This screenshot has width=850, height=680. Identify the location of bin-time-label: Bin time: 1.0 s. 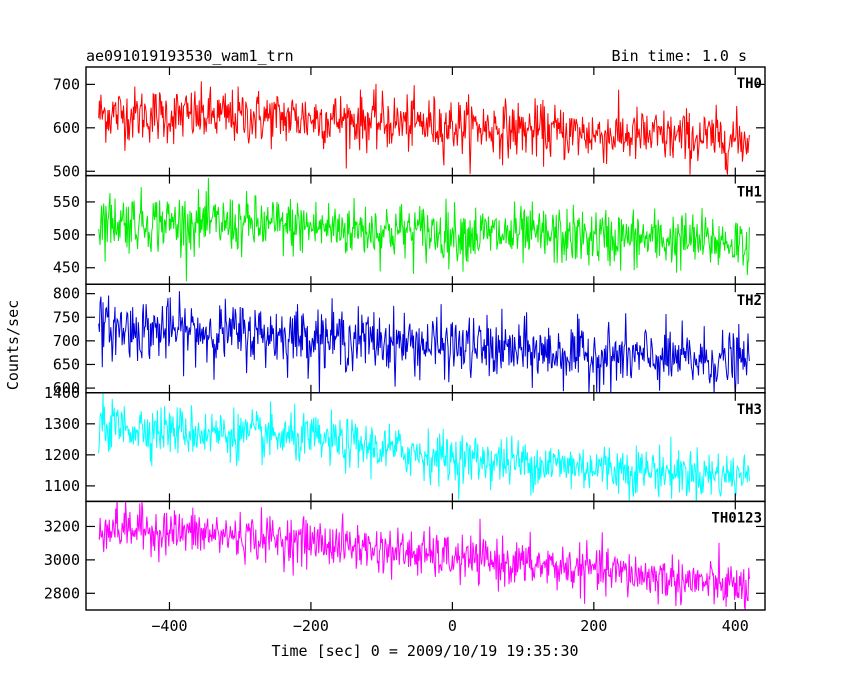
(679, 56).